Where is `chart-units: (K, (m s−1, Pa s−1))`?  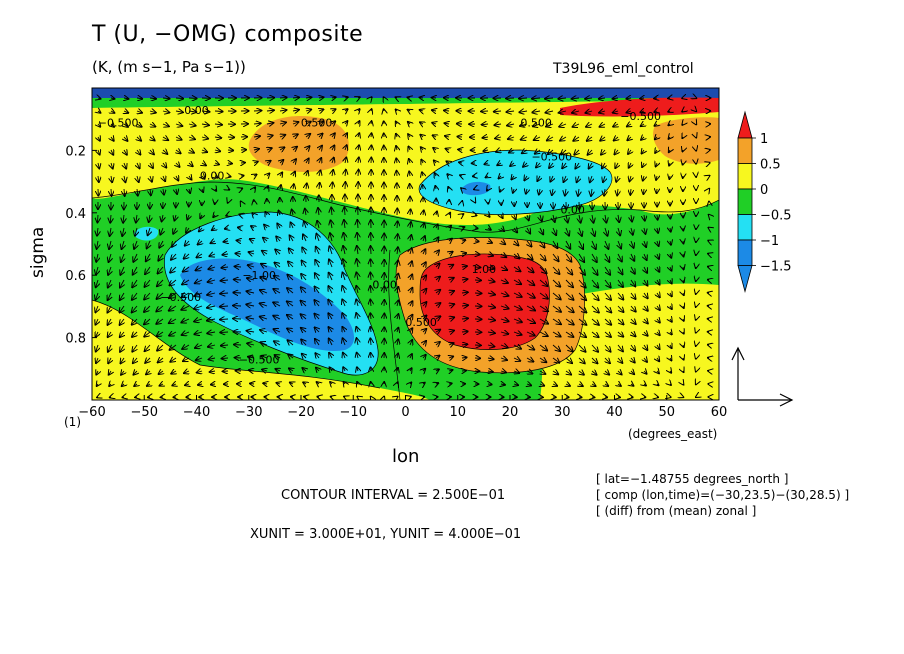 chart-units: (K, (m s−1, Pa s−1)) is located at coordinates (169, 67).